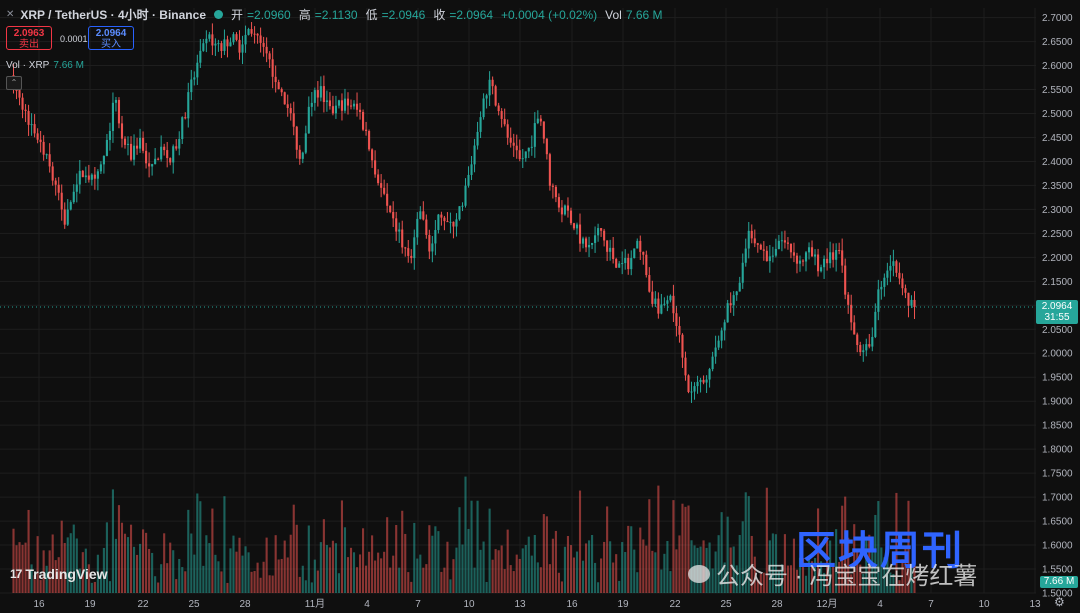 The width and height of the screenshot is (1080, 613). Describe the element at coordinates (59, 574) in the screenshot. I see `tradingview-logo: 17 TradingView` at that location.